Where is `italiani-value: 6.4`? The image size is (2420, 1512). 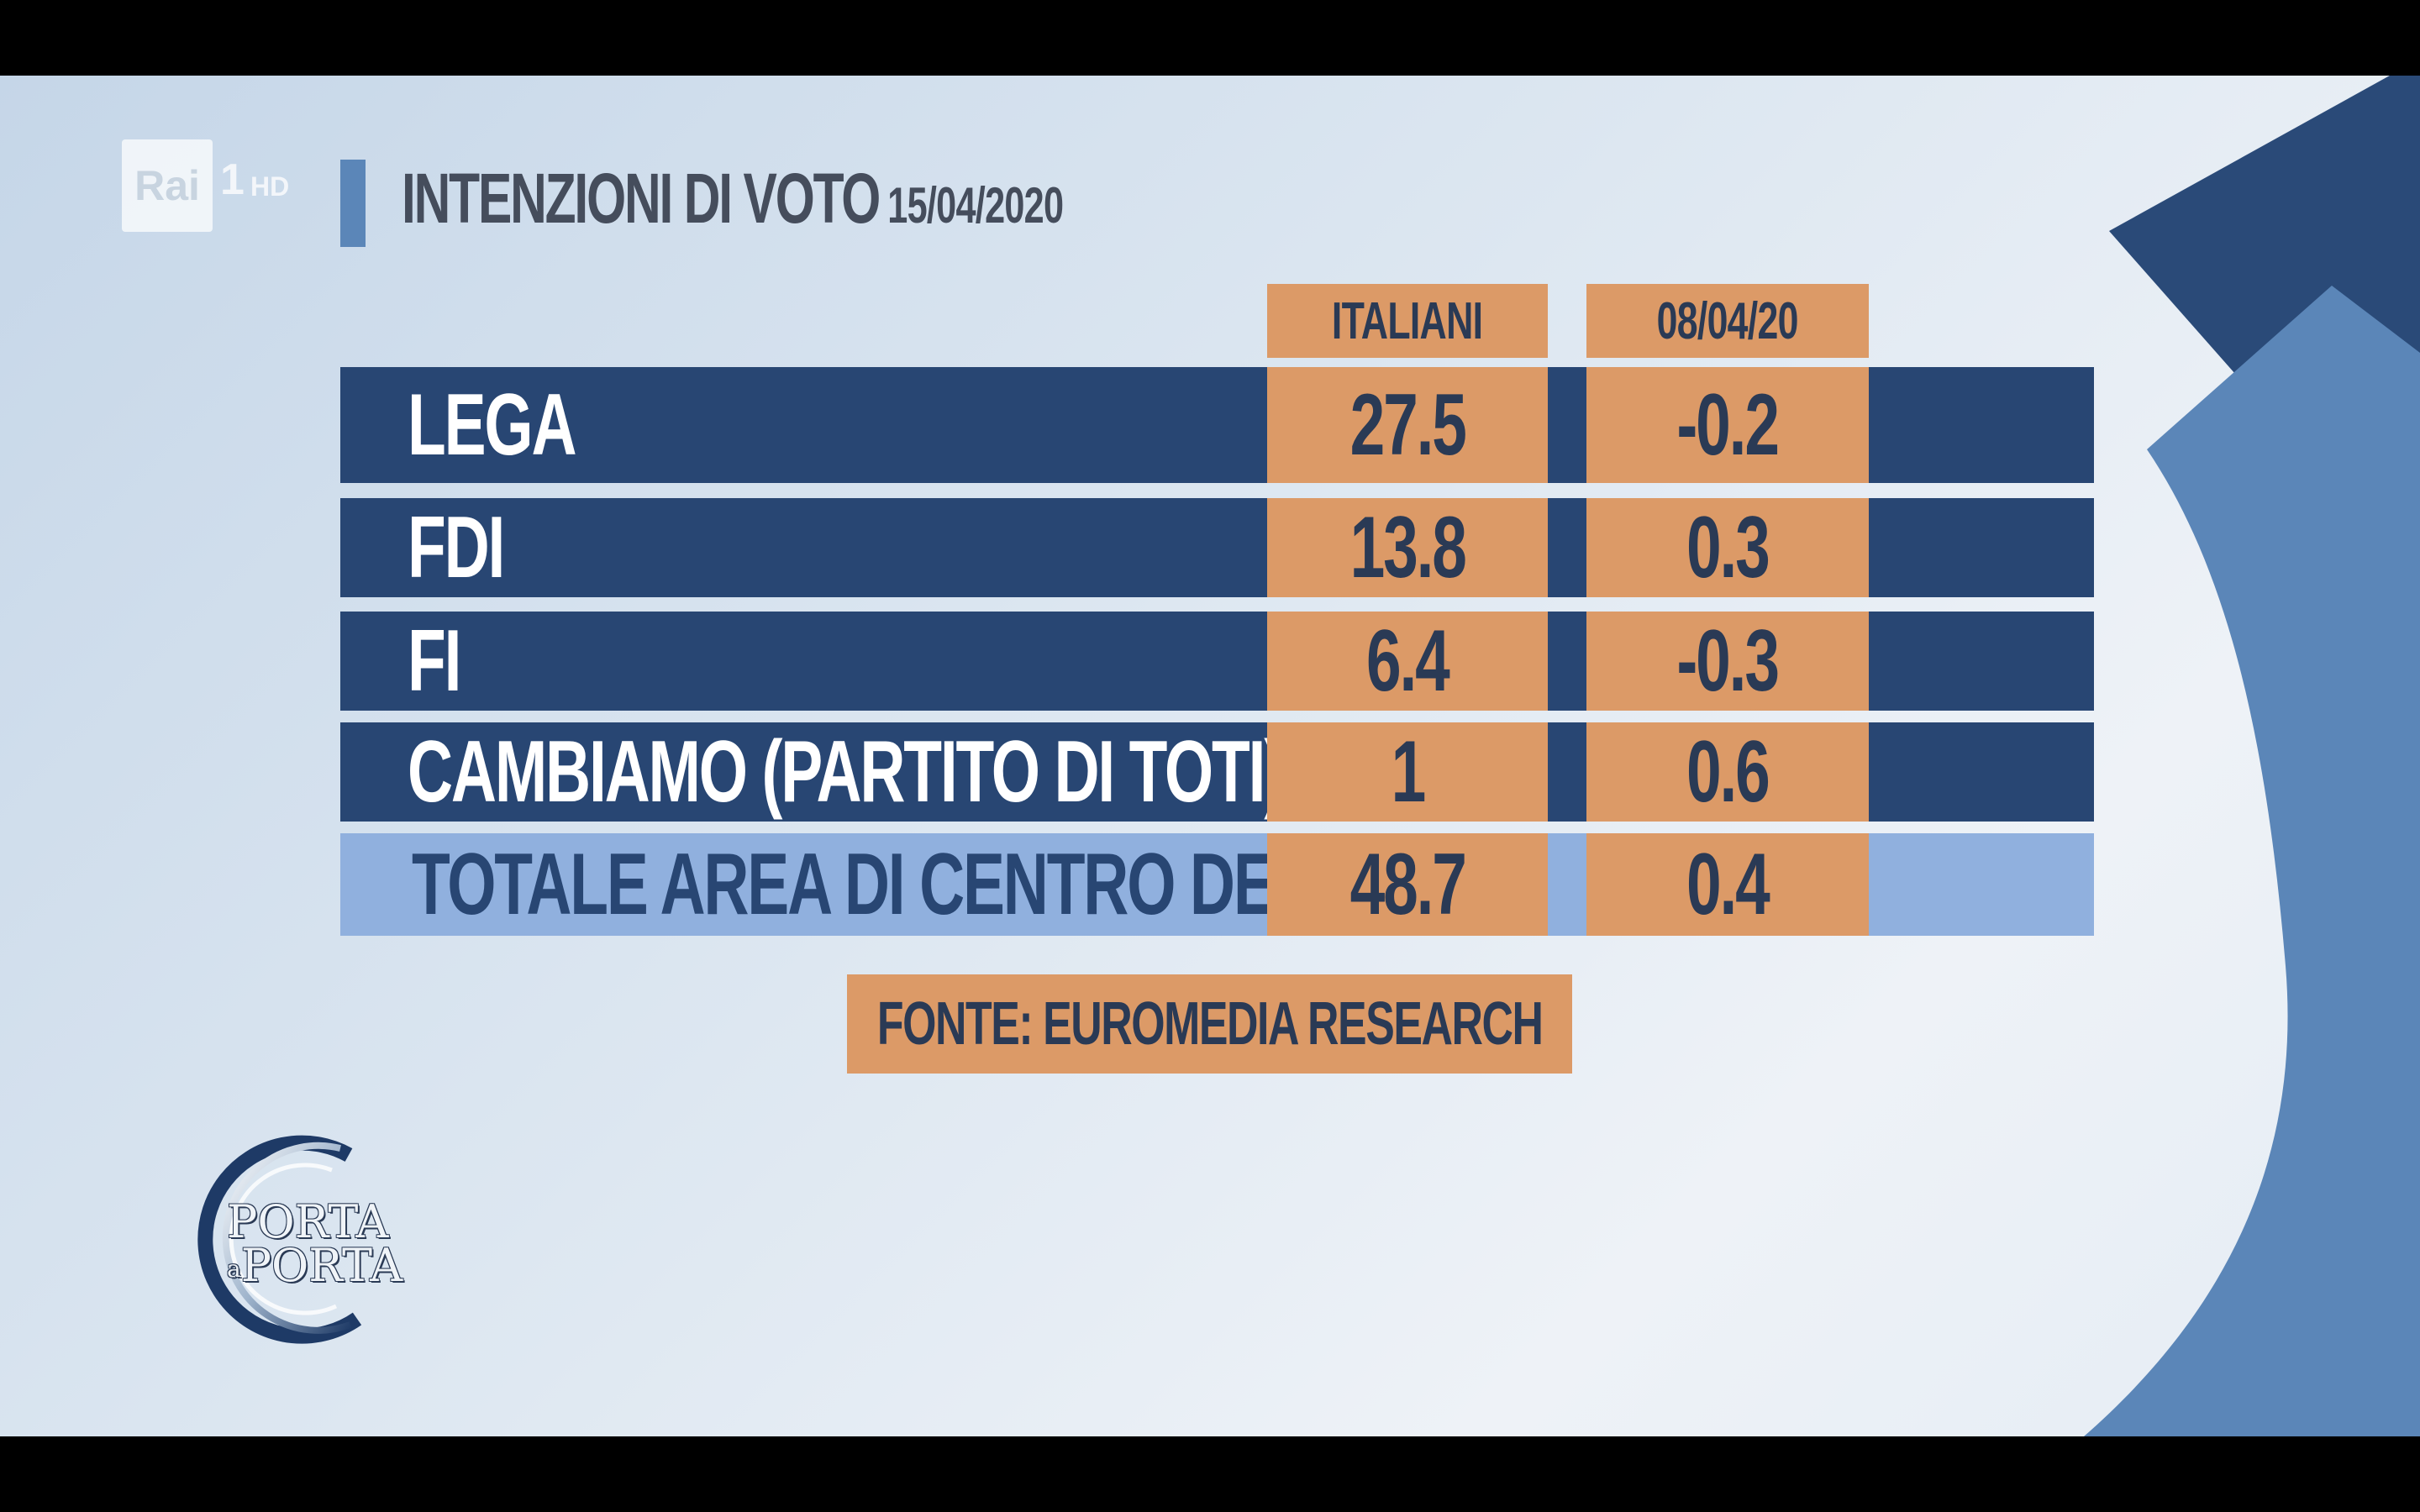 italiani-value: 6.4 is located at coordinates (1407, 661).